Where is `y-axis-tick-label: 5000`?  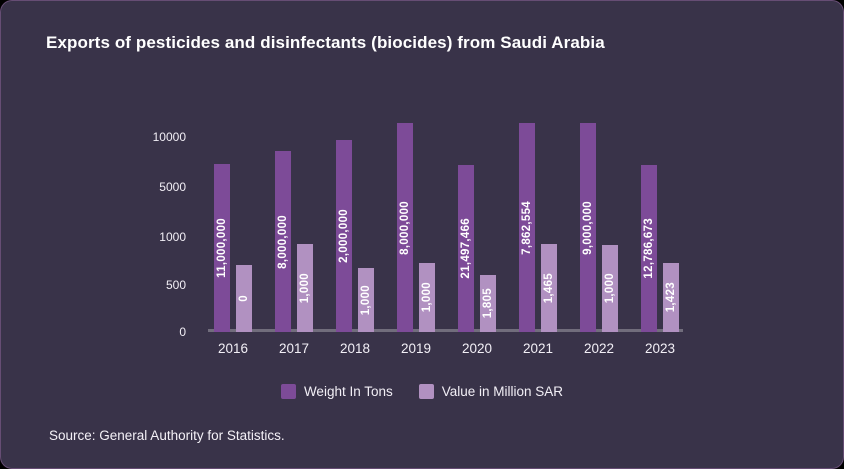 y-axis-tick-label: 5000 is located at coordinates (172, 187).